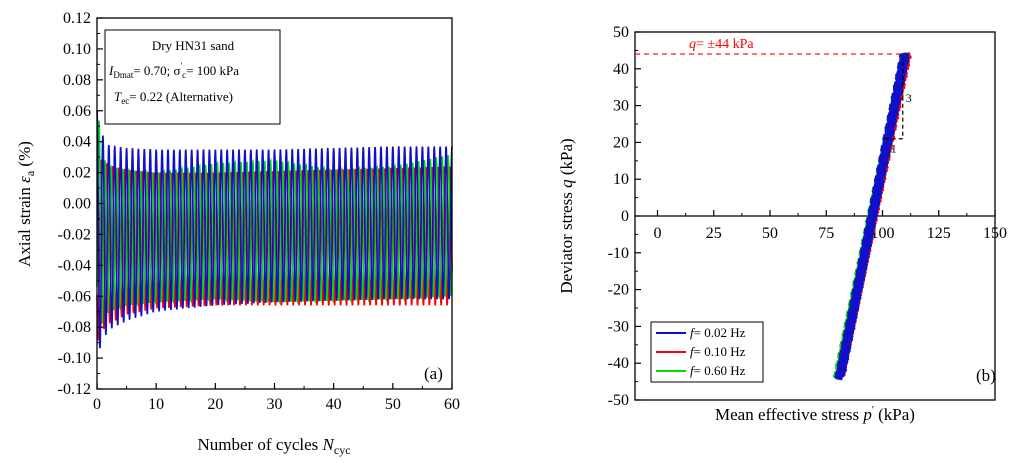 The height and width of the screenshot is (463, 1031). What do you see at coordinates (621, 32) in the screenshot?
I see `panel-b-ytick-label: 50` at bounding box center [621, 32].